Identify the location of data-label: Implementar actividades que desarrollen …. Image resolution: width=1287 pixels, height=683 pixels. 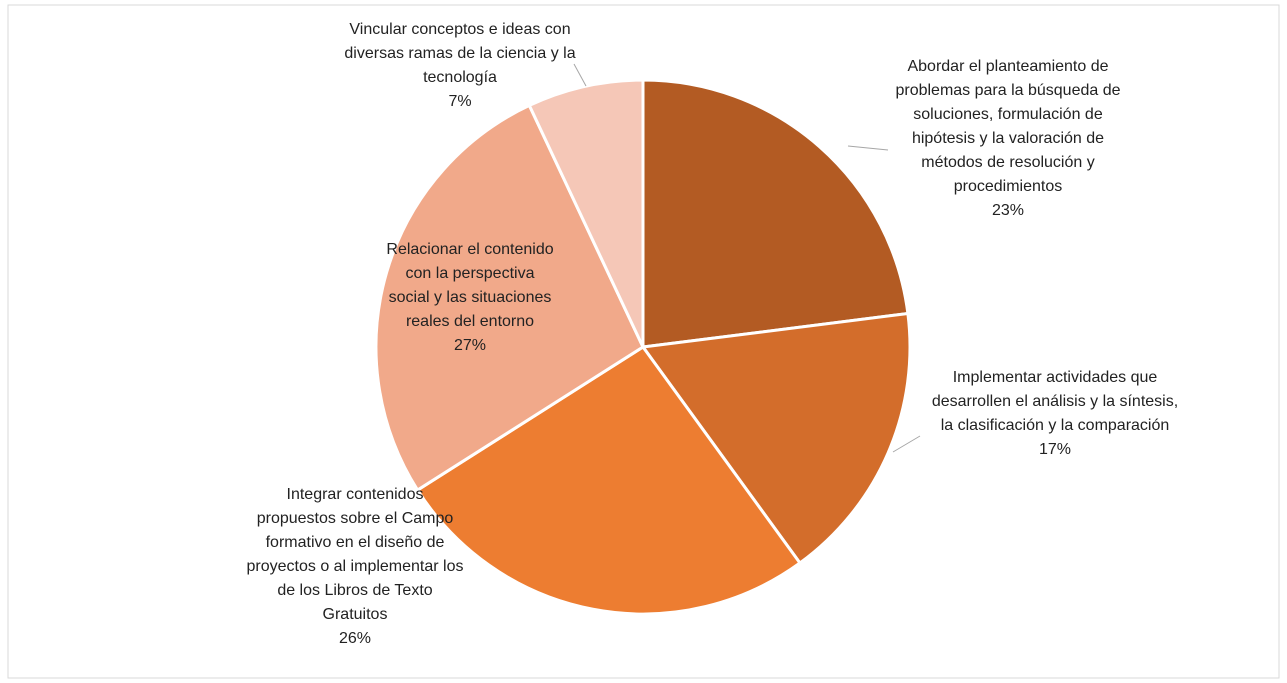
(1055, 414).